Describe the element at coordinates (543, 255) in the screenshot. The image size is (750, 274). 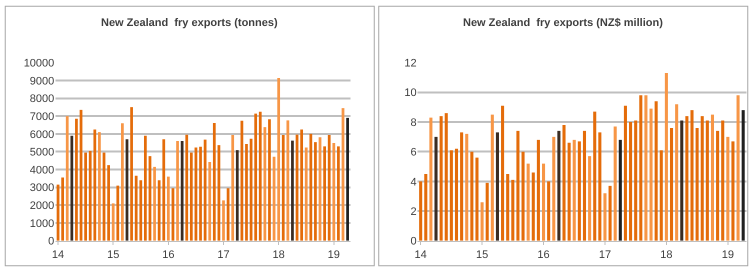
I see `x-tick-label: 16` at that location.